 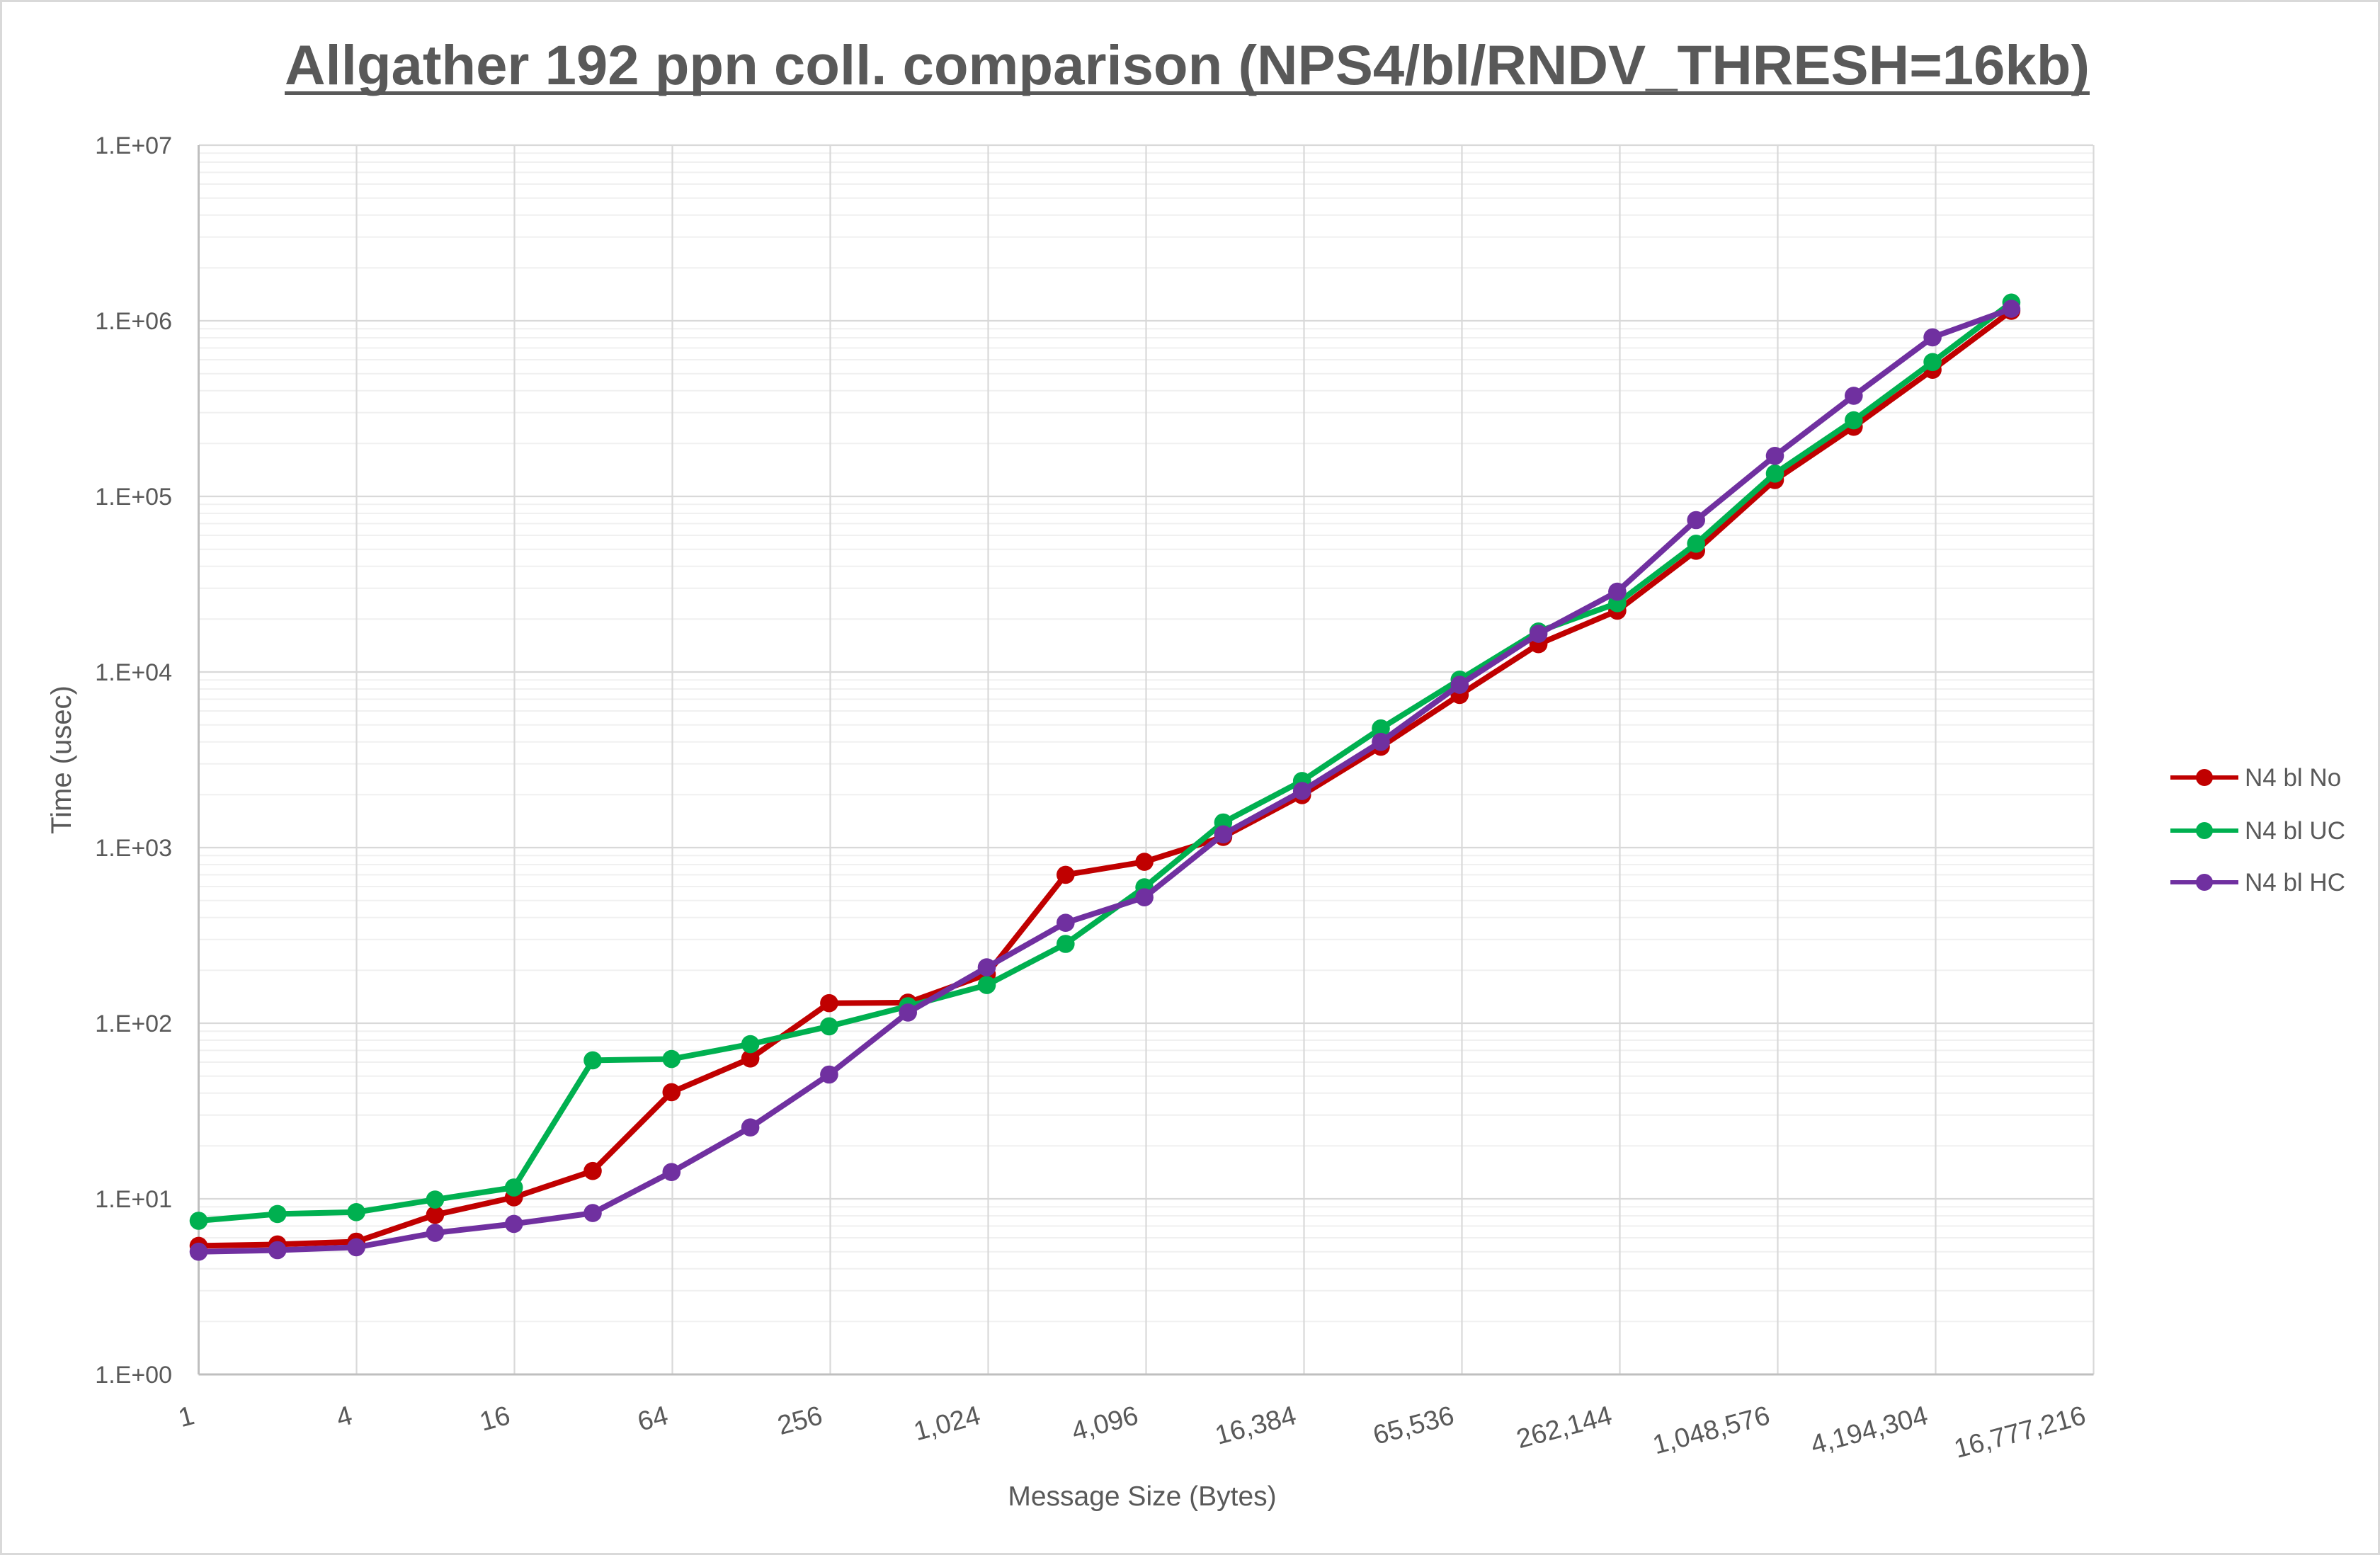 What do you see at coordinates (133, 672) in the screenshot?
I see `svg-text: 1.E+04` at bounding box center [133, 672].